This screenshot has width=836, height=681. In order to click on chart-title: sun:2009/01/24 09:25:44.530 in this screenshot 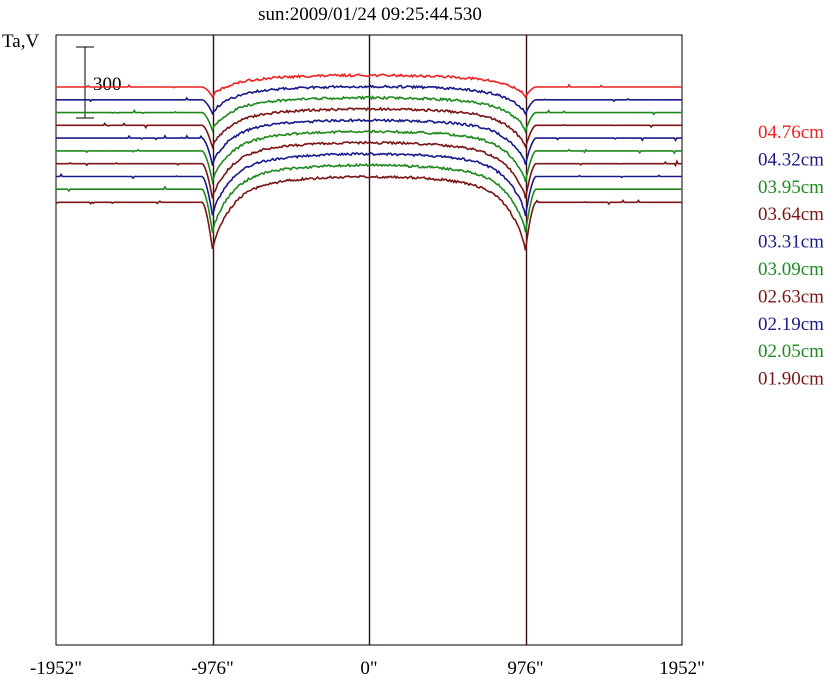, I will do `click(370, 14)`.